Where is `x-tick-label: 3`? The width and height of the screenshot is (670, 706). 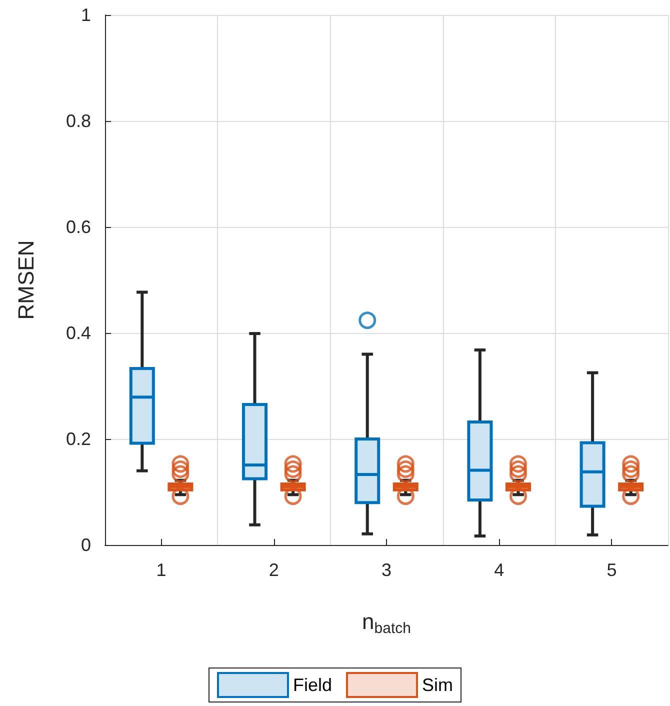 x-tick-label: 3 is located at coordinates (386, 570).